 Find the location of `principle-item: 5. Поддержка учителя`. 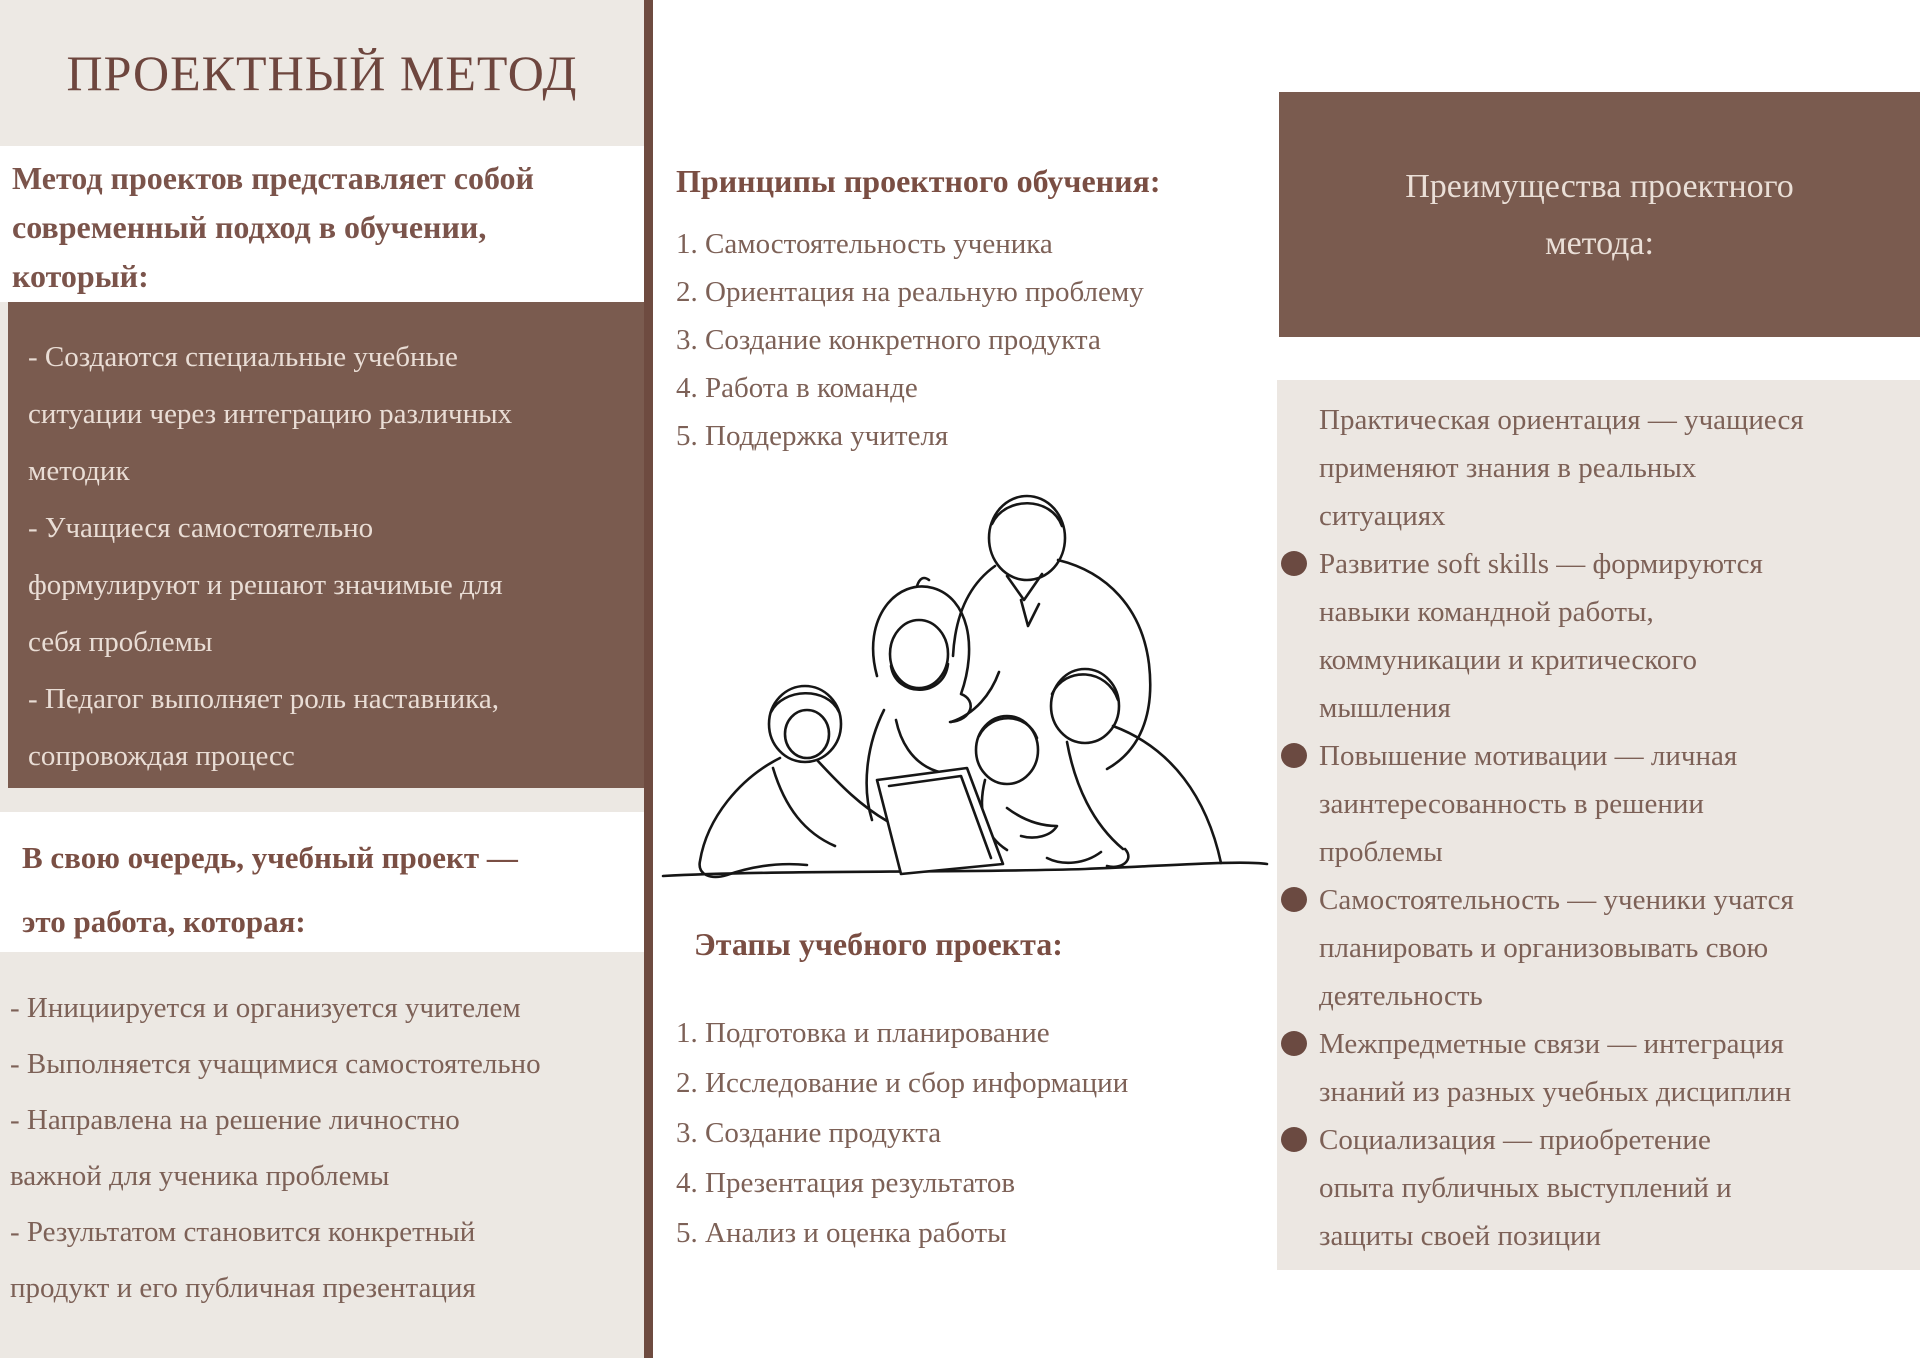

principle-item: 5. Поддержка учителя is located at coordinates (812, 436).